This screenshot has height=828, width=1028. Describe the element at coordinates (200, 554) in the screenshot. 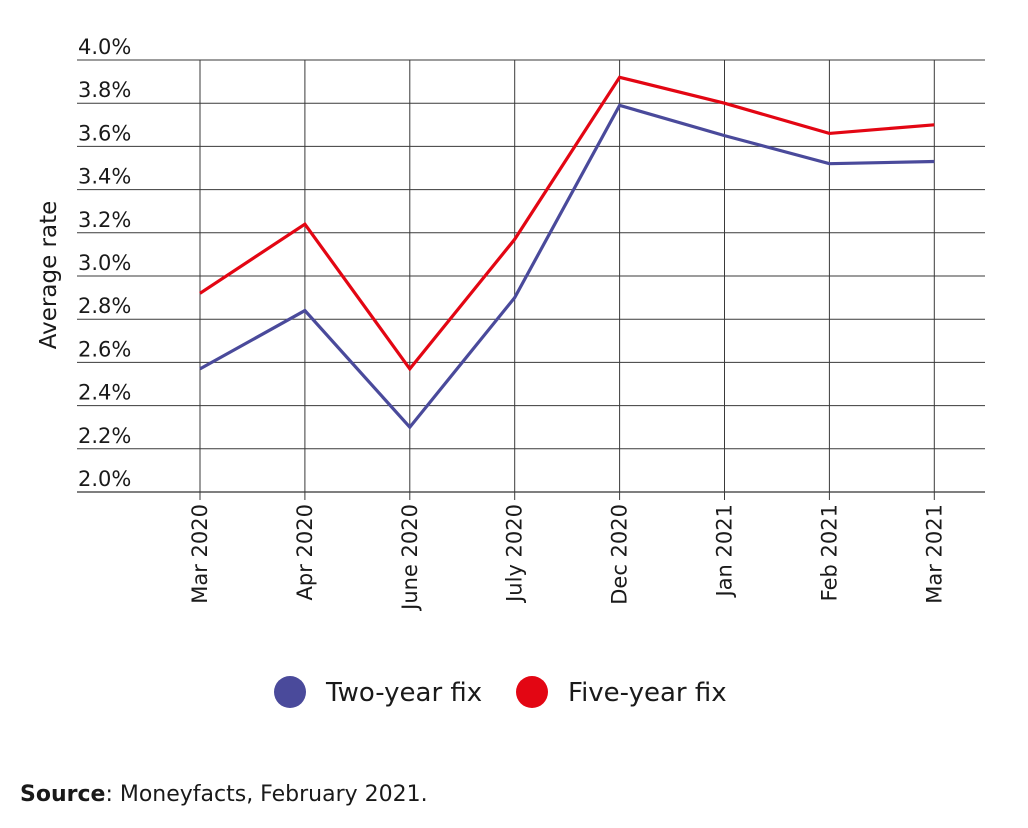

I see `x-tick-label: Mar 2020` at that location.